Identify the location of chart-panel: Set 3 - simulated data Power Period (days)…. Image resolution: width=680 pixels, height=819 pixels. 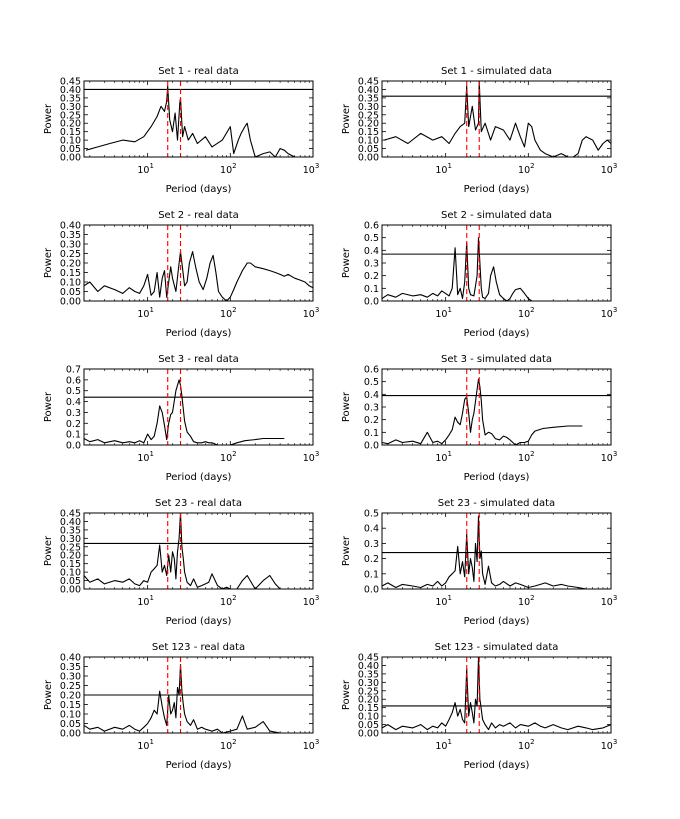
(479, 418).